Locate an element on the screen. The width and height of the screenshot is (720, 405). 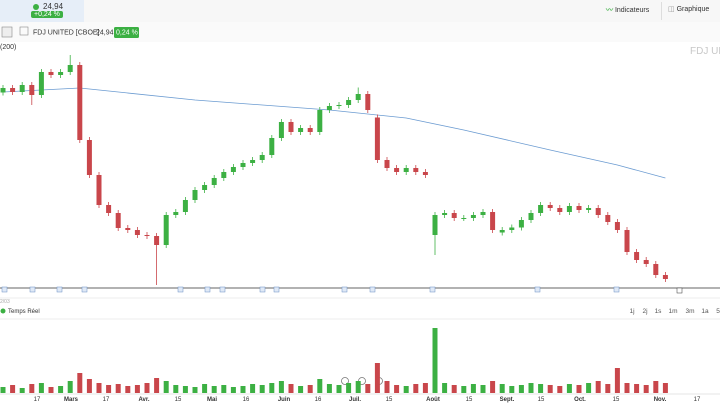
change-badge: +0,24 % is located at coordinates (47, 14).